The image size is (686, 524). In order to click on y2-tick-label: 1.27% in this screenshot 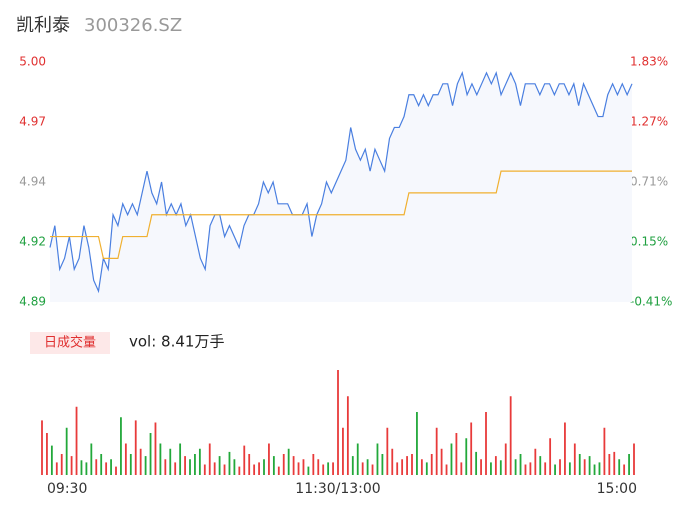, I will do `click(649, 122)`.